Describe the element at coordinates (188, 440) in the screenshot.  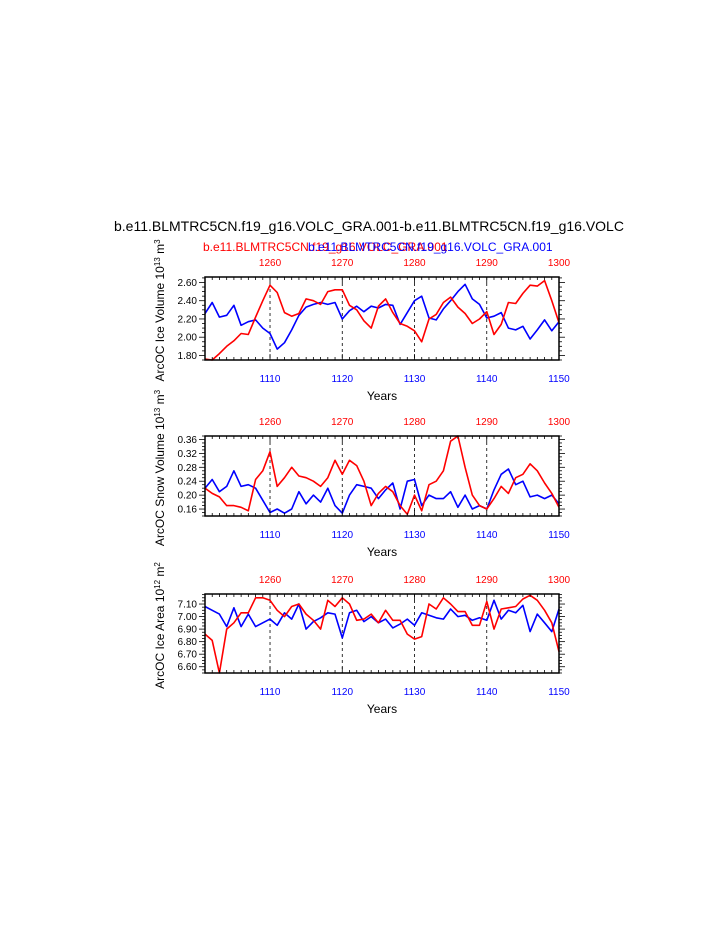
I see `y-tick-label: 0.36` at that location.